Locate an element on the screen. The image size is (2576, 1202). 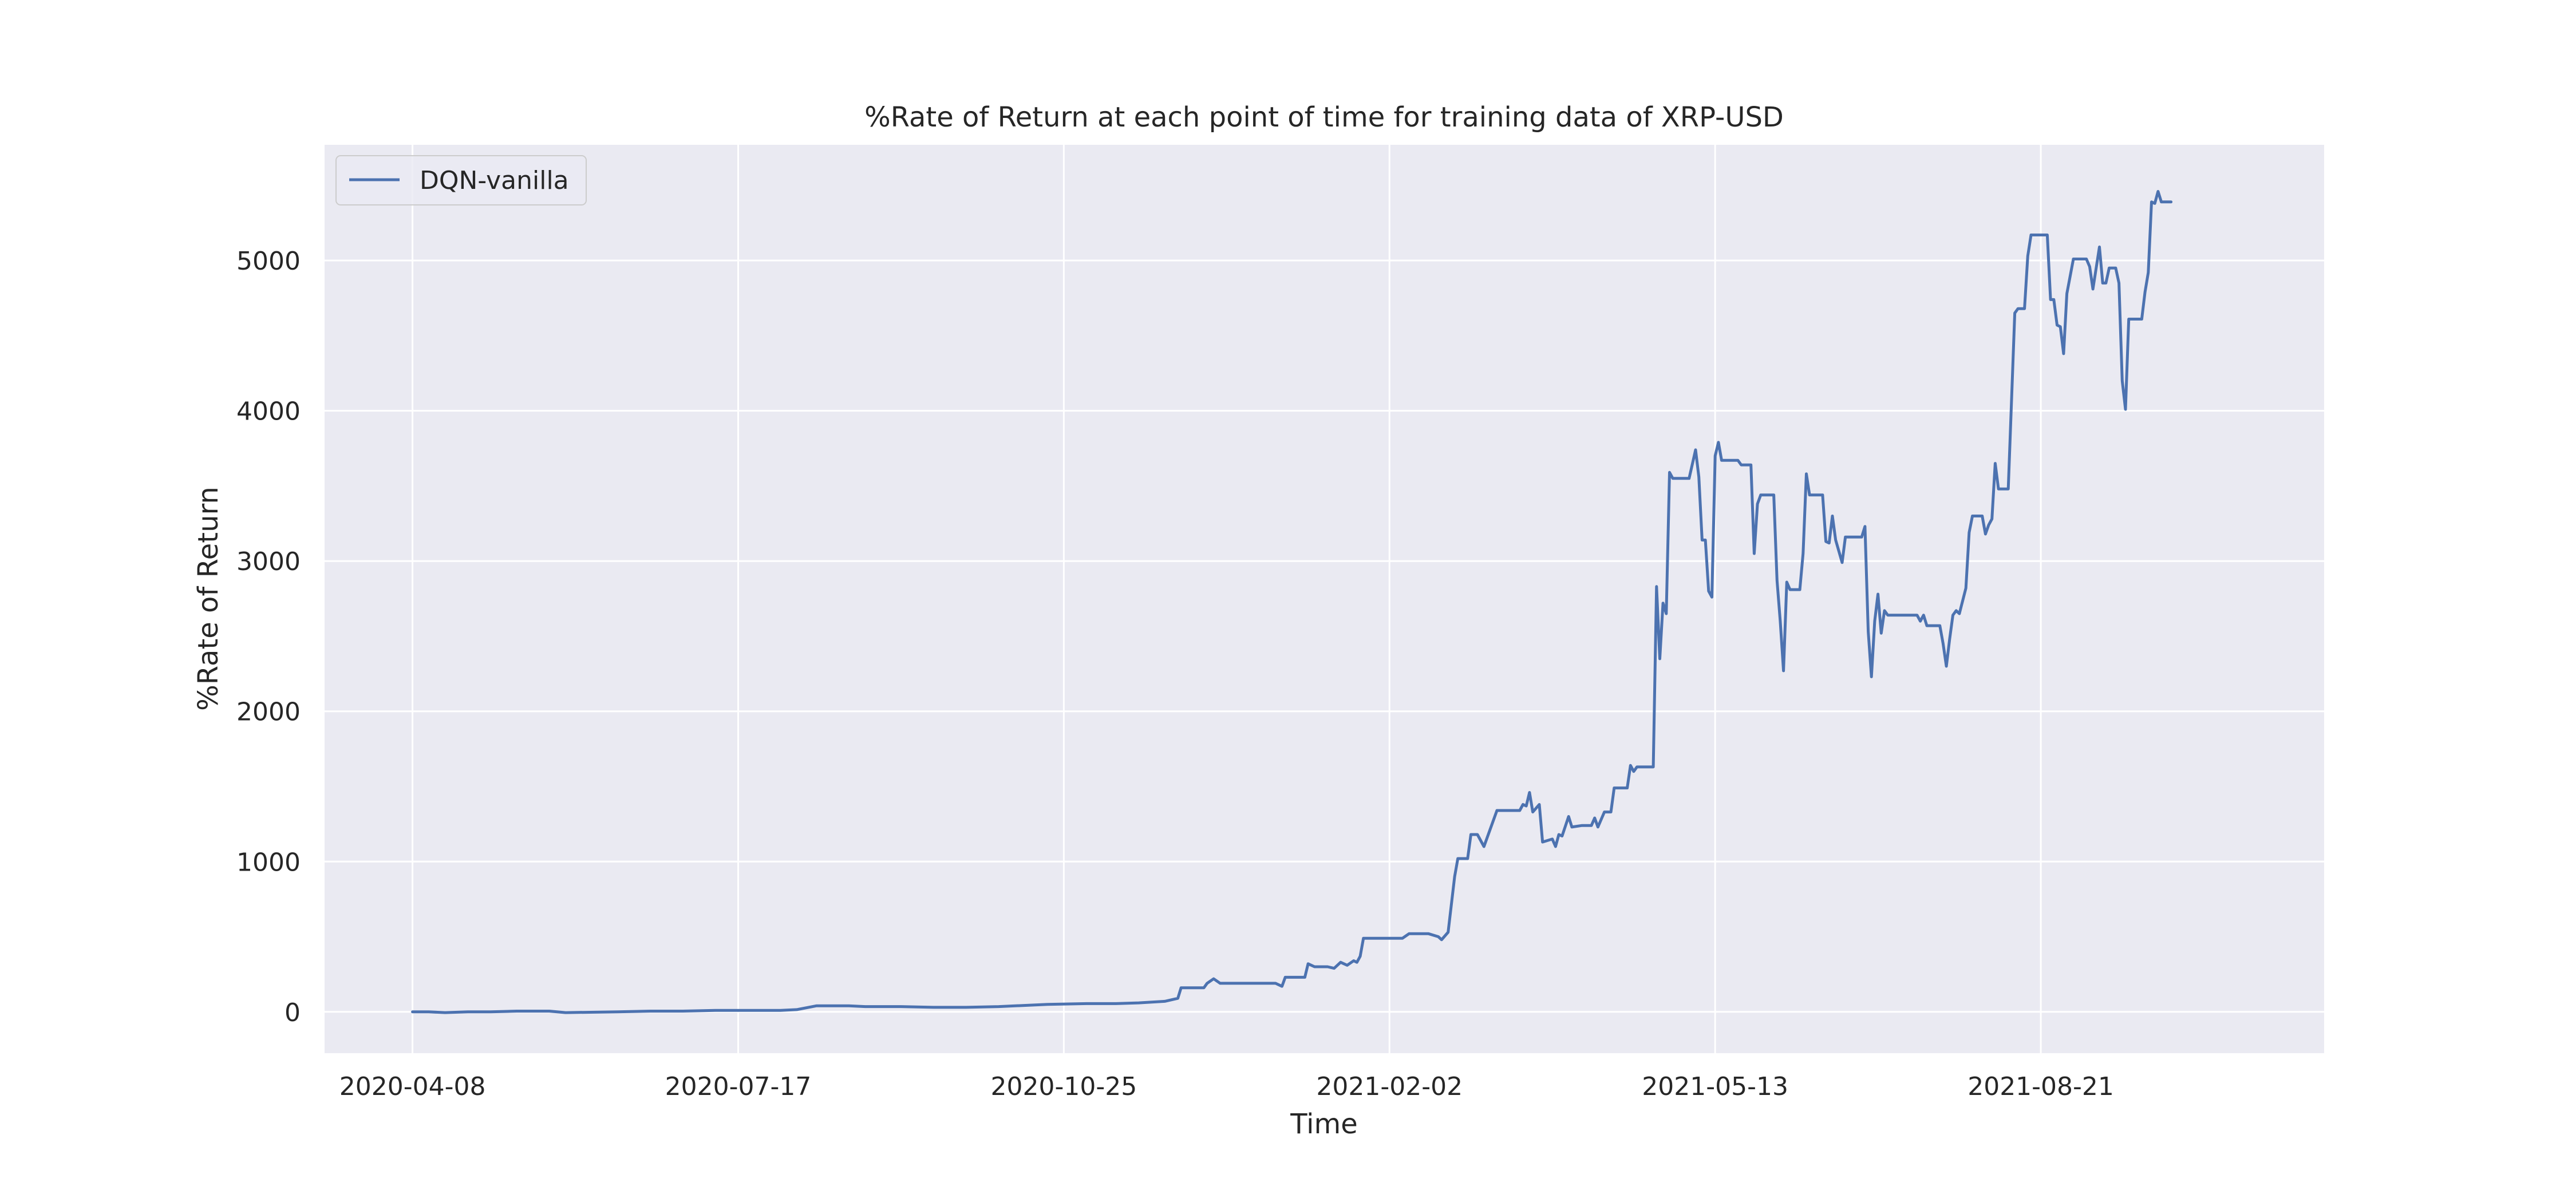
y-tick-label: 0 is located at coordinates (293, 1013).